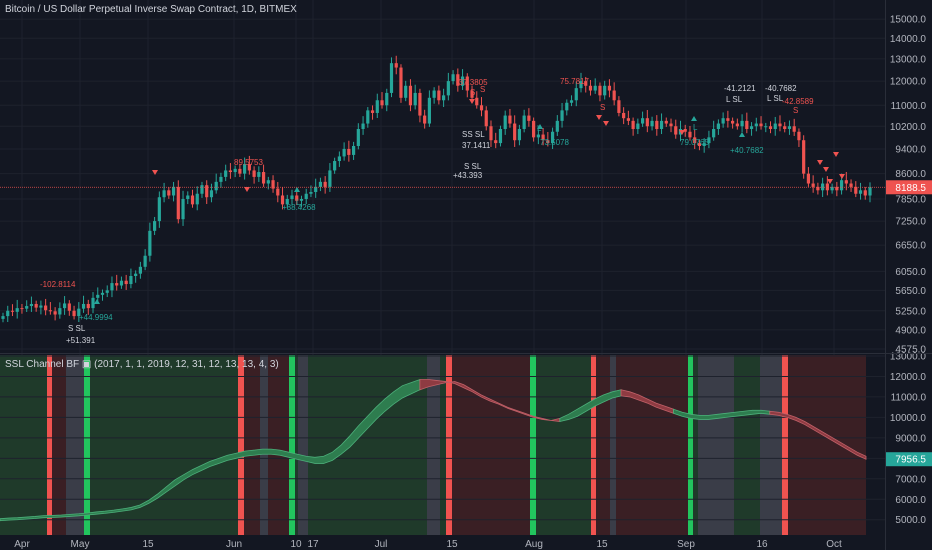  What do you see at coordinates (910, 520) in the screenshot?
I see `indicator-tick-label: 5000.0` at bounding box center [910, 520].